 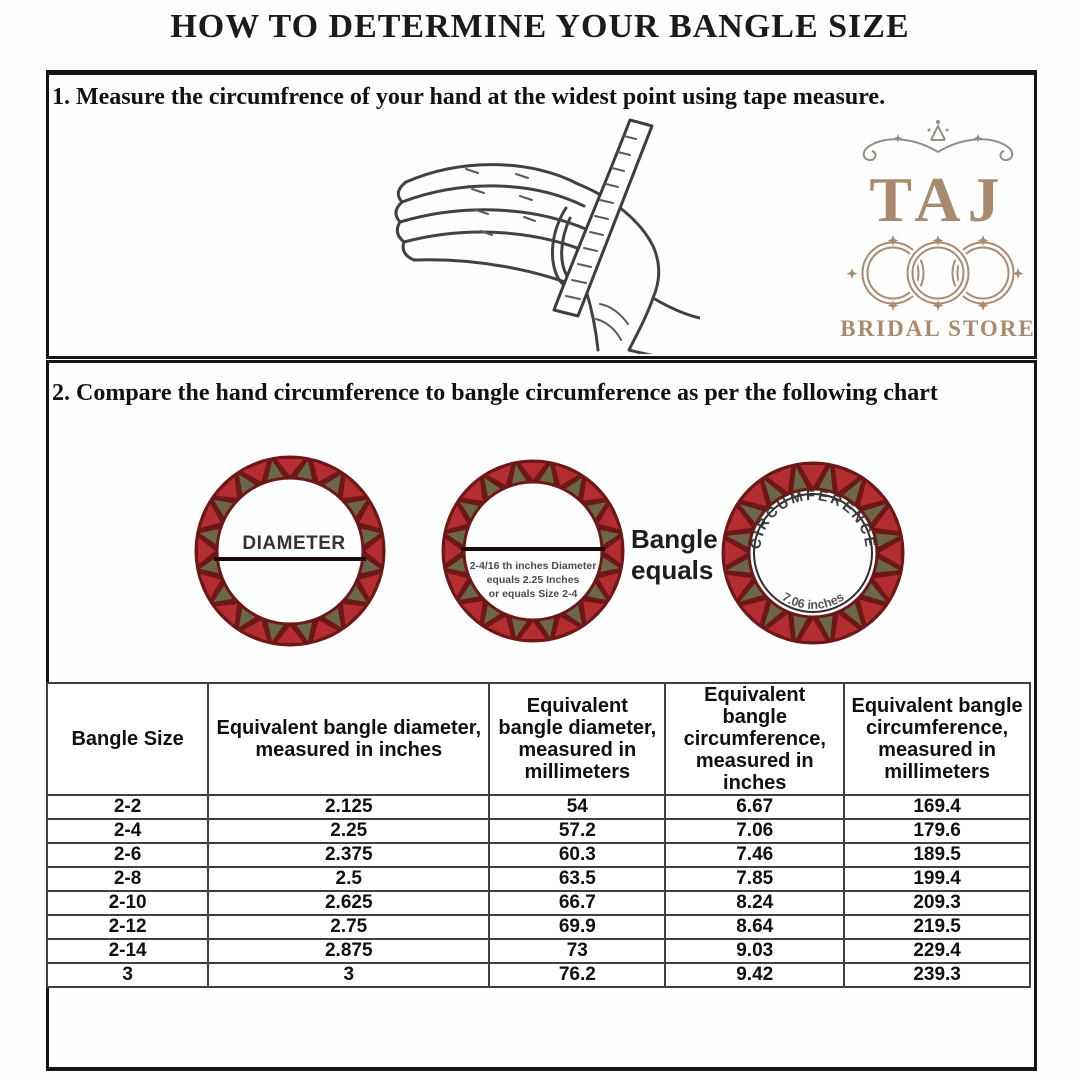 I want to click on table-cell: 199.4, so click(x=937, y=879).